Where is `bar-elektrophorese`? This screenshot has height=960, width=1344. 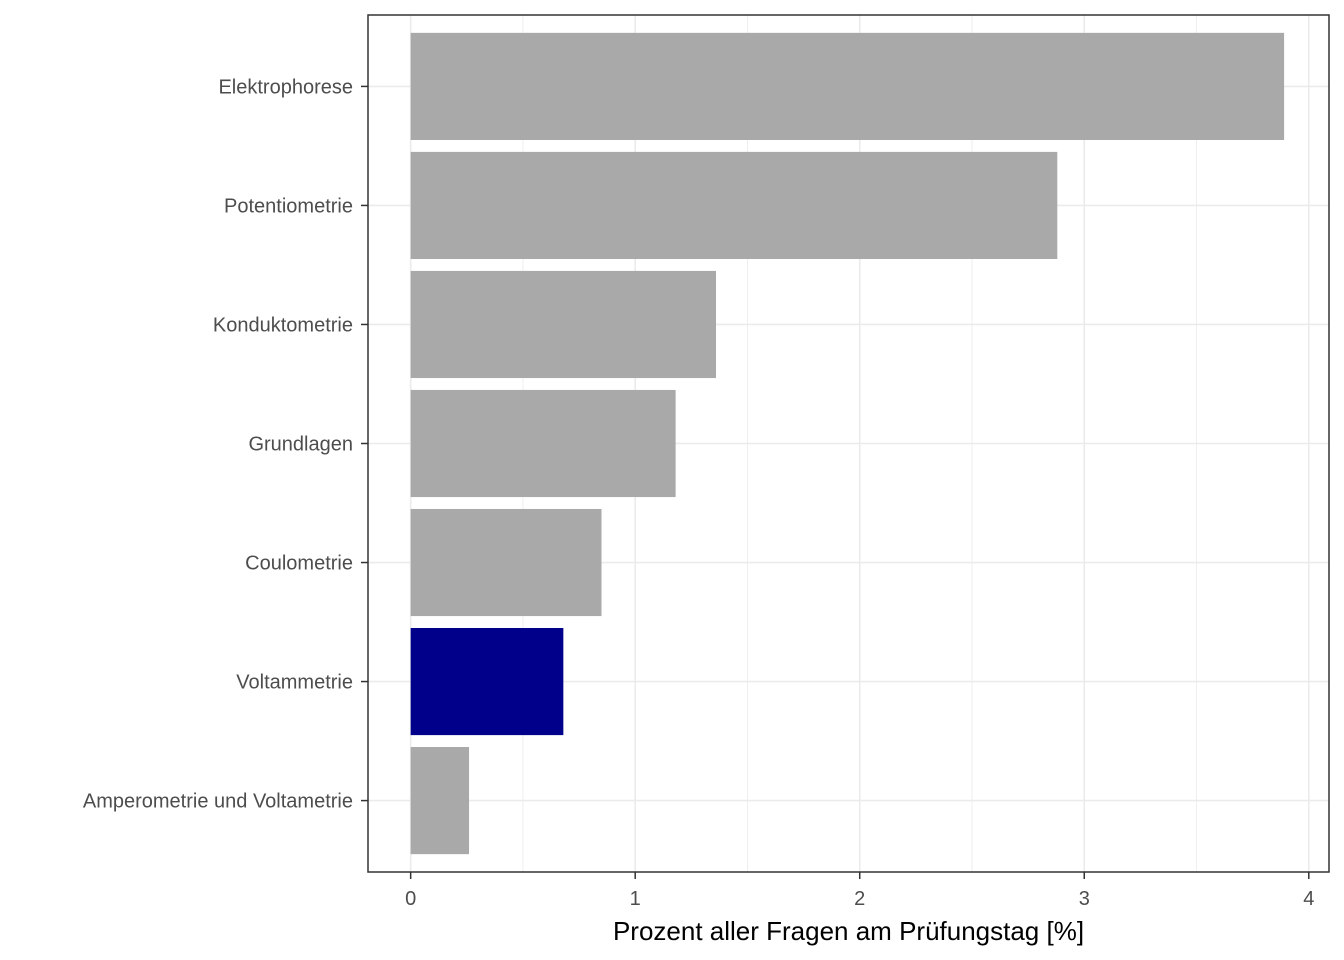 bar-elektrophorese is located at coordinates (847, 86).